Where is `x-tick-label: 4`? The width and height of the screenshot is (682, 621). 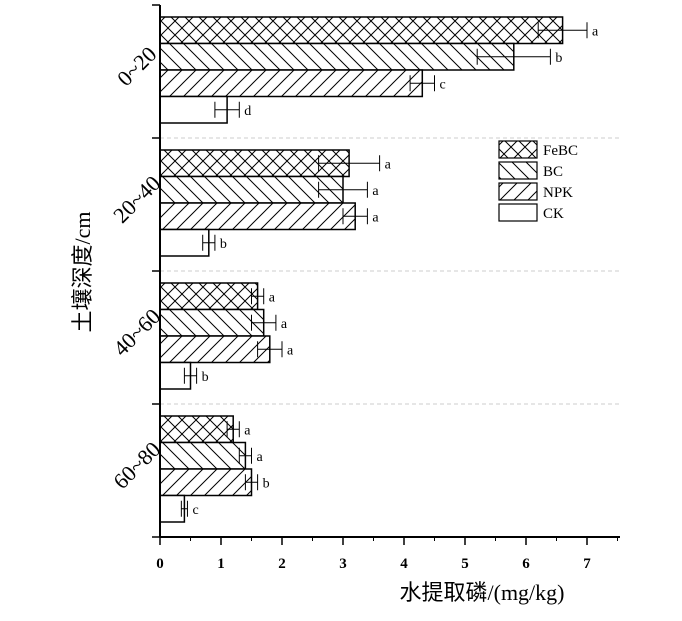
x-tick-label: 4 is located at coordinates (404, 564).